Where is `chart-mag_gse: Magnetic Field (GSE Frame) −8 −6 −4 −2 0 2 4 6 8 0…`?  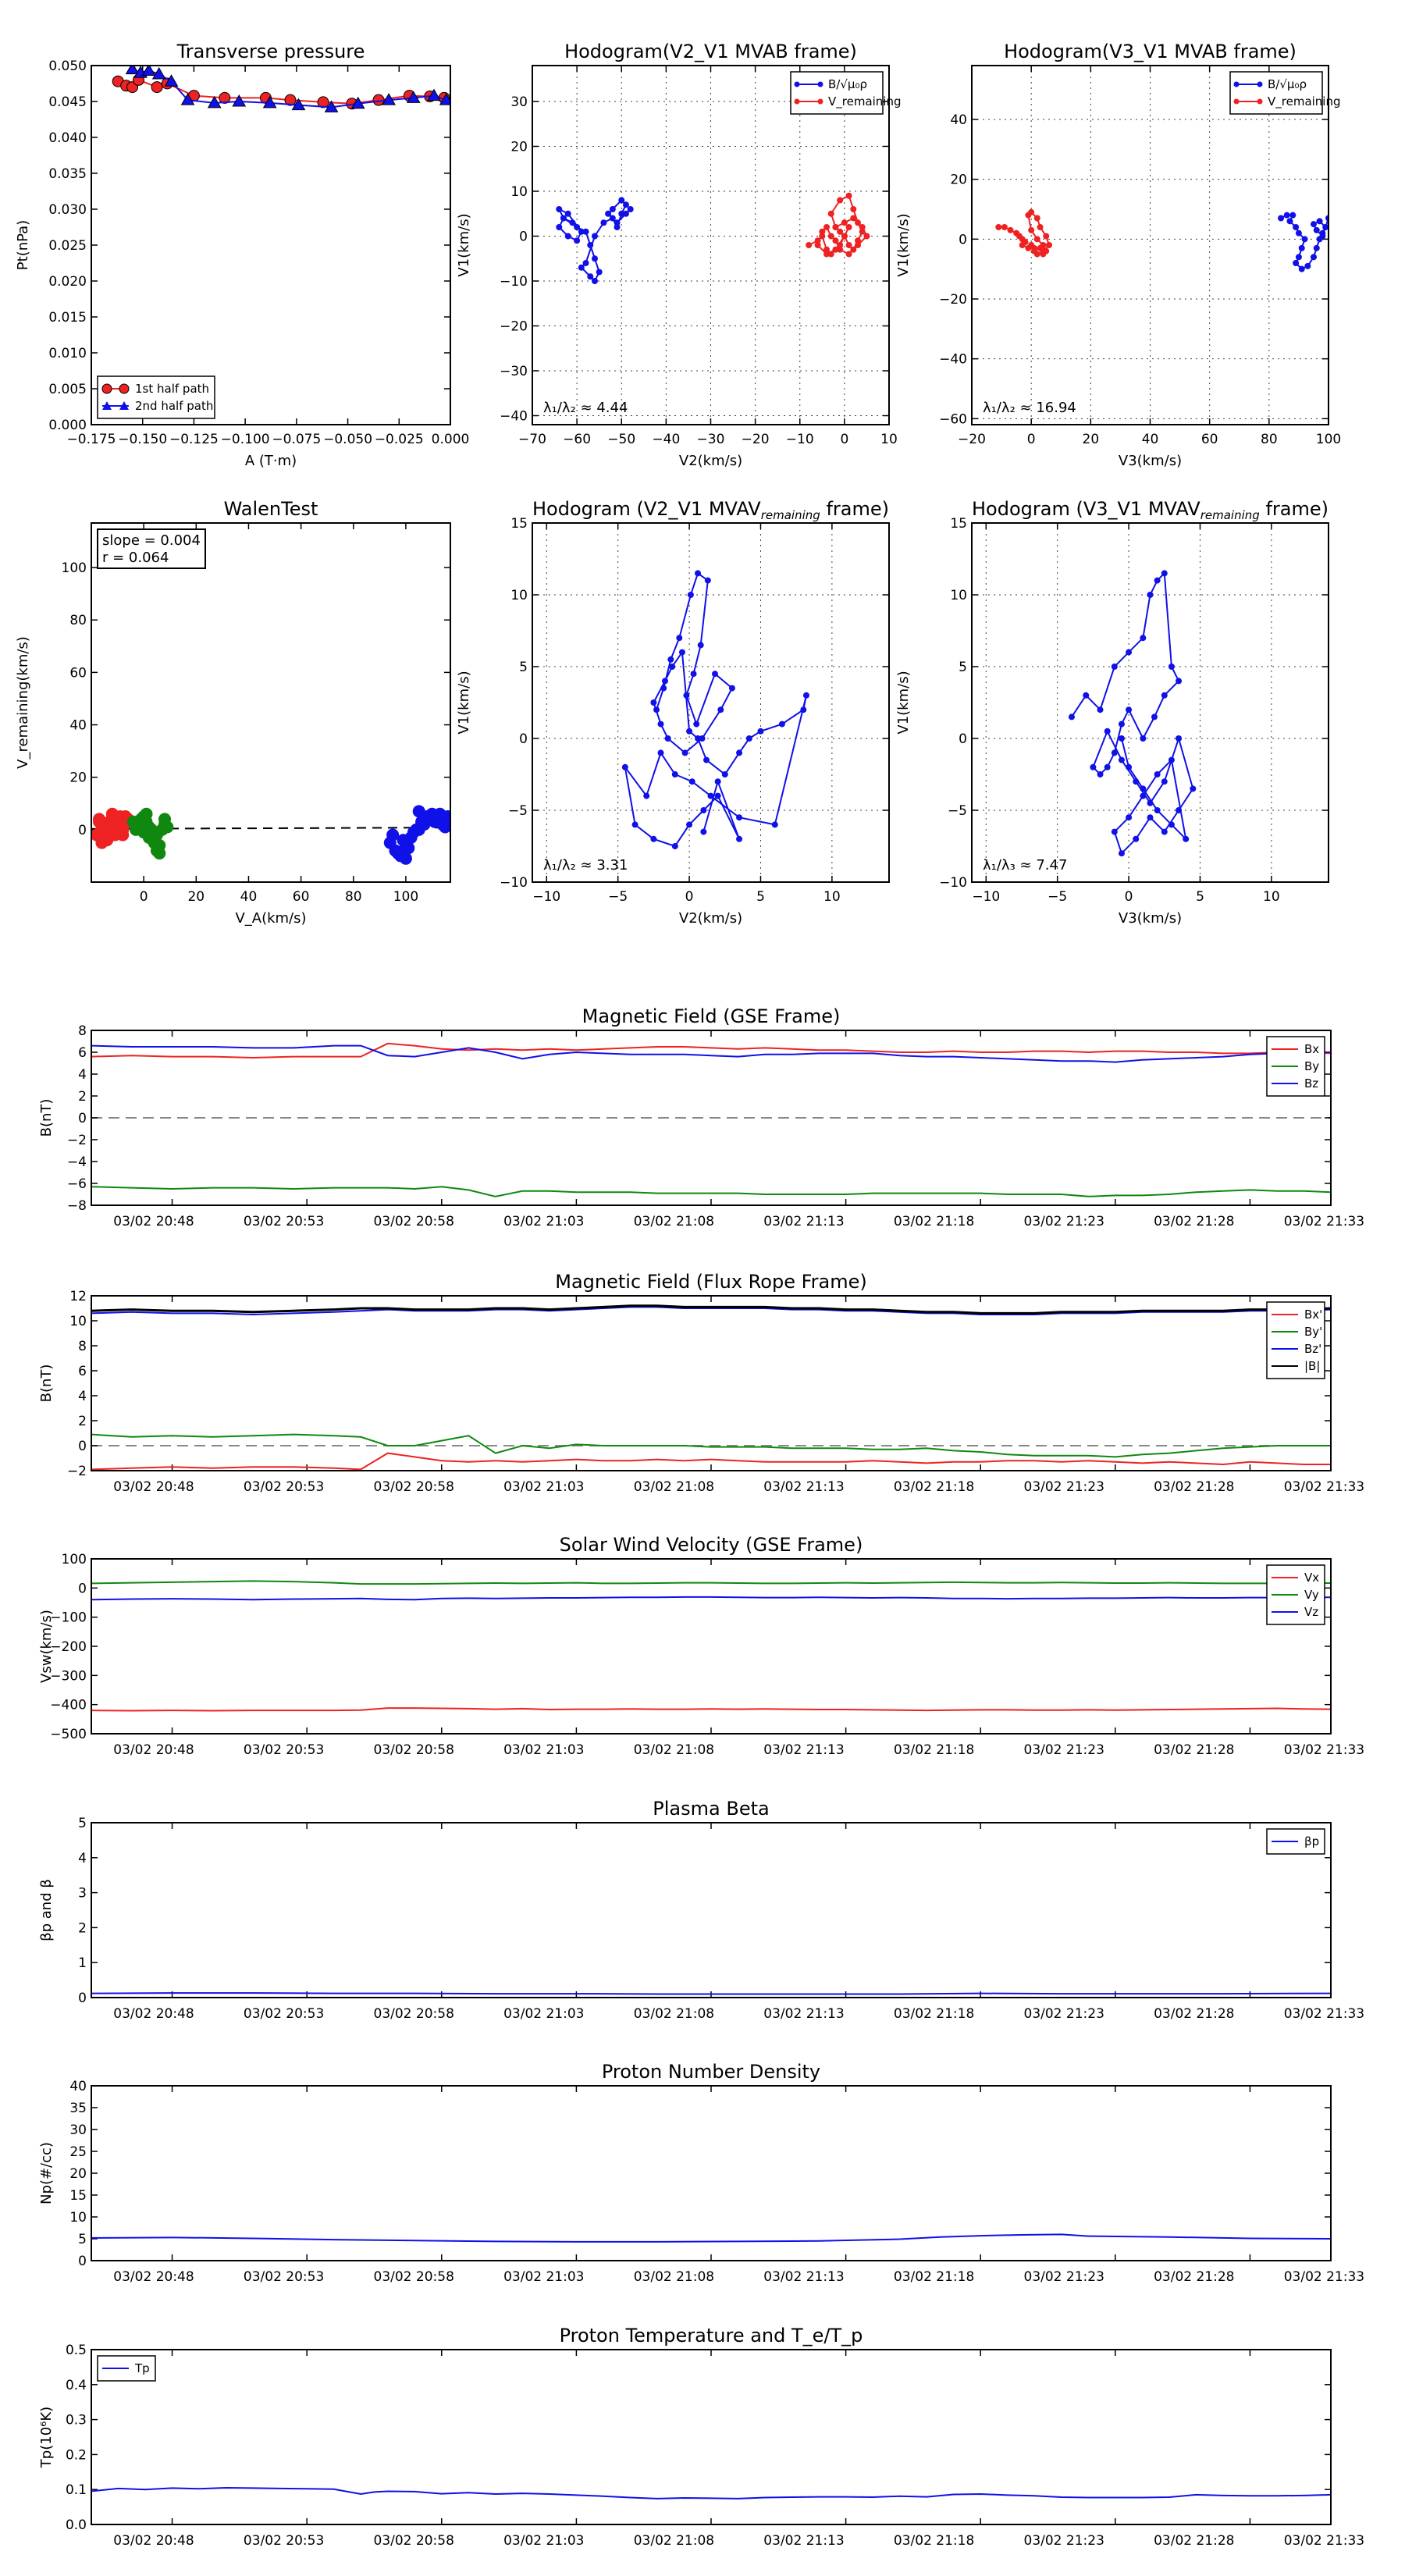
chart-mag_gse: Magnetic Field (GSE Frame) −8 −6 −4 −2 0 2 4 6 8 0… is located at coordinates (701, 1117).